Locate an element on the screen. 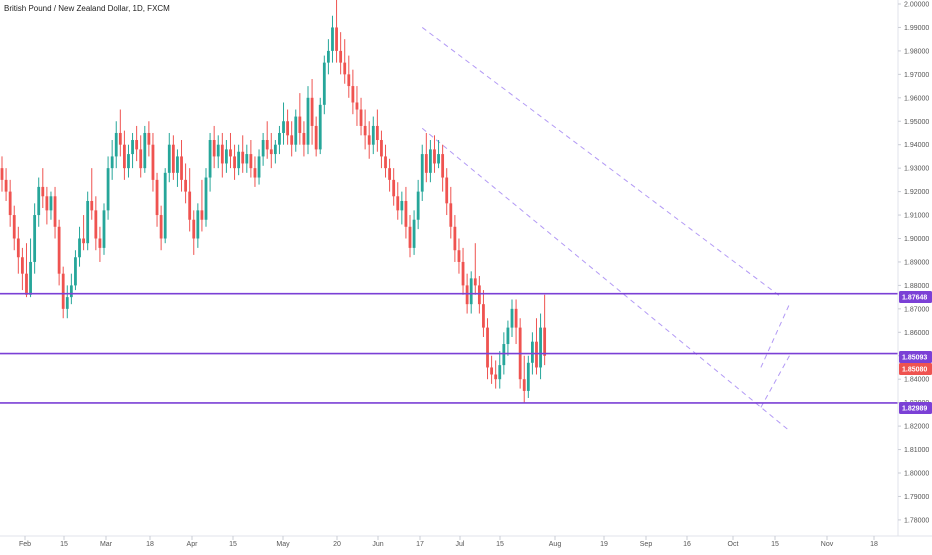 This screenshot has width=932, height=555. price-tick-label: 1.91000 is located at coordinates (916, 216).